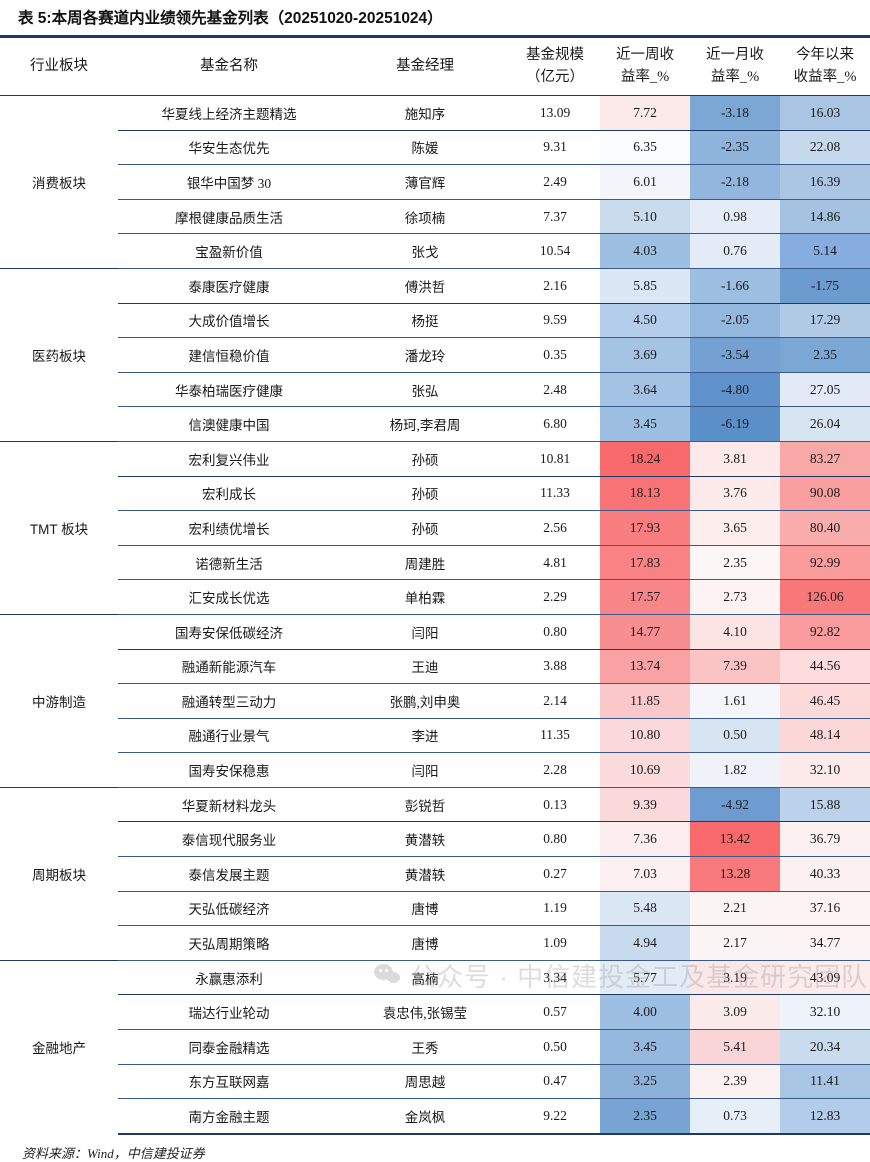 The height and width of the screenshot is (1162, 870). I want to click on fund-manager-cell: 孙硕, so click(425, 494).